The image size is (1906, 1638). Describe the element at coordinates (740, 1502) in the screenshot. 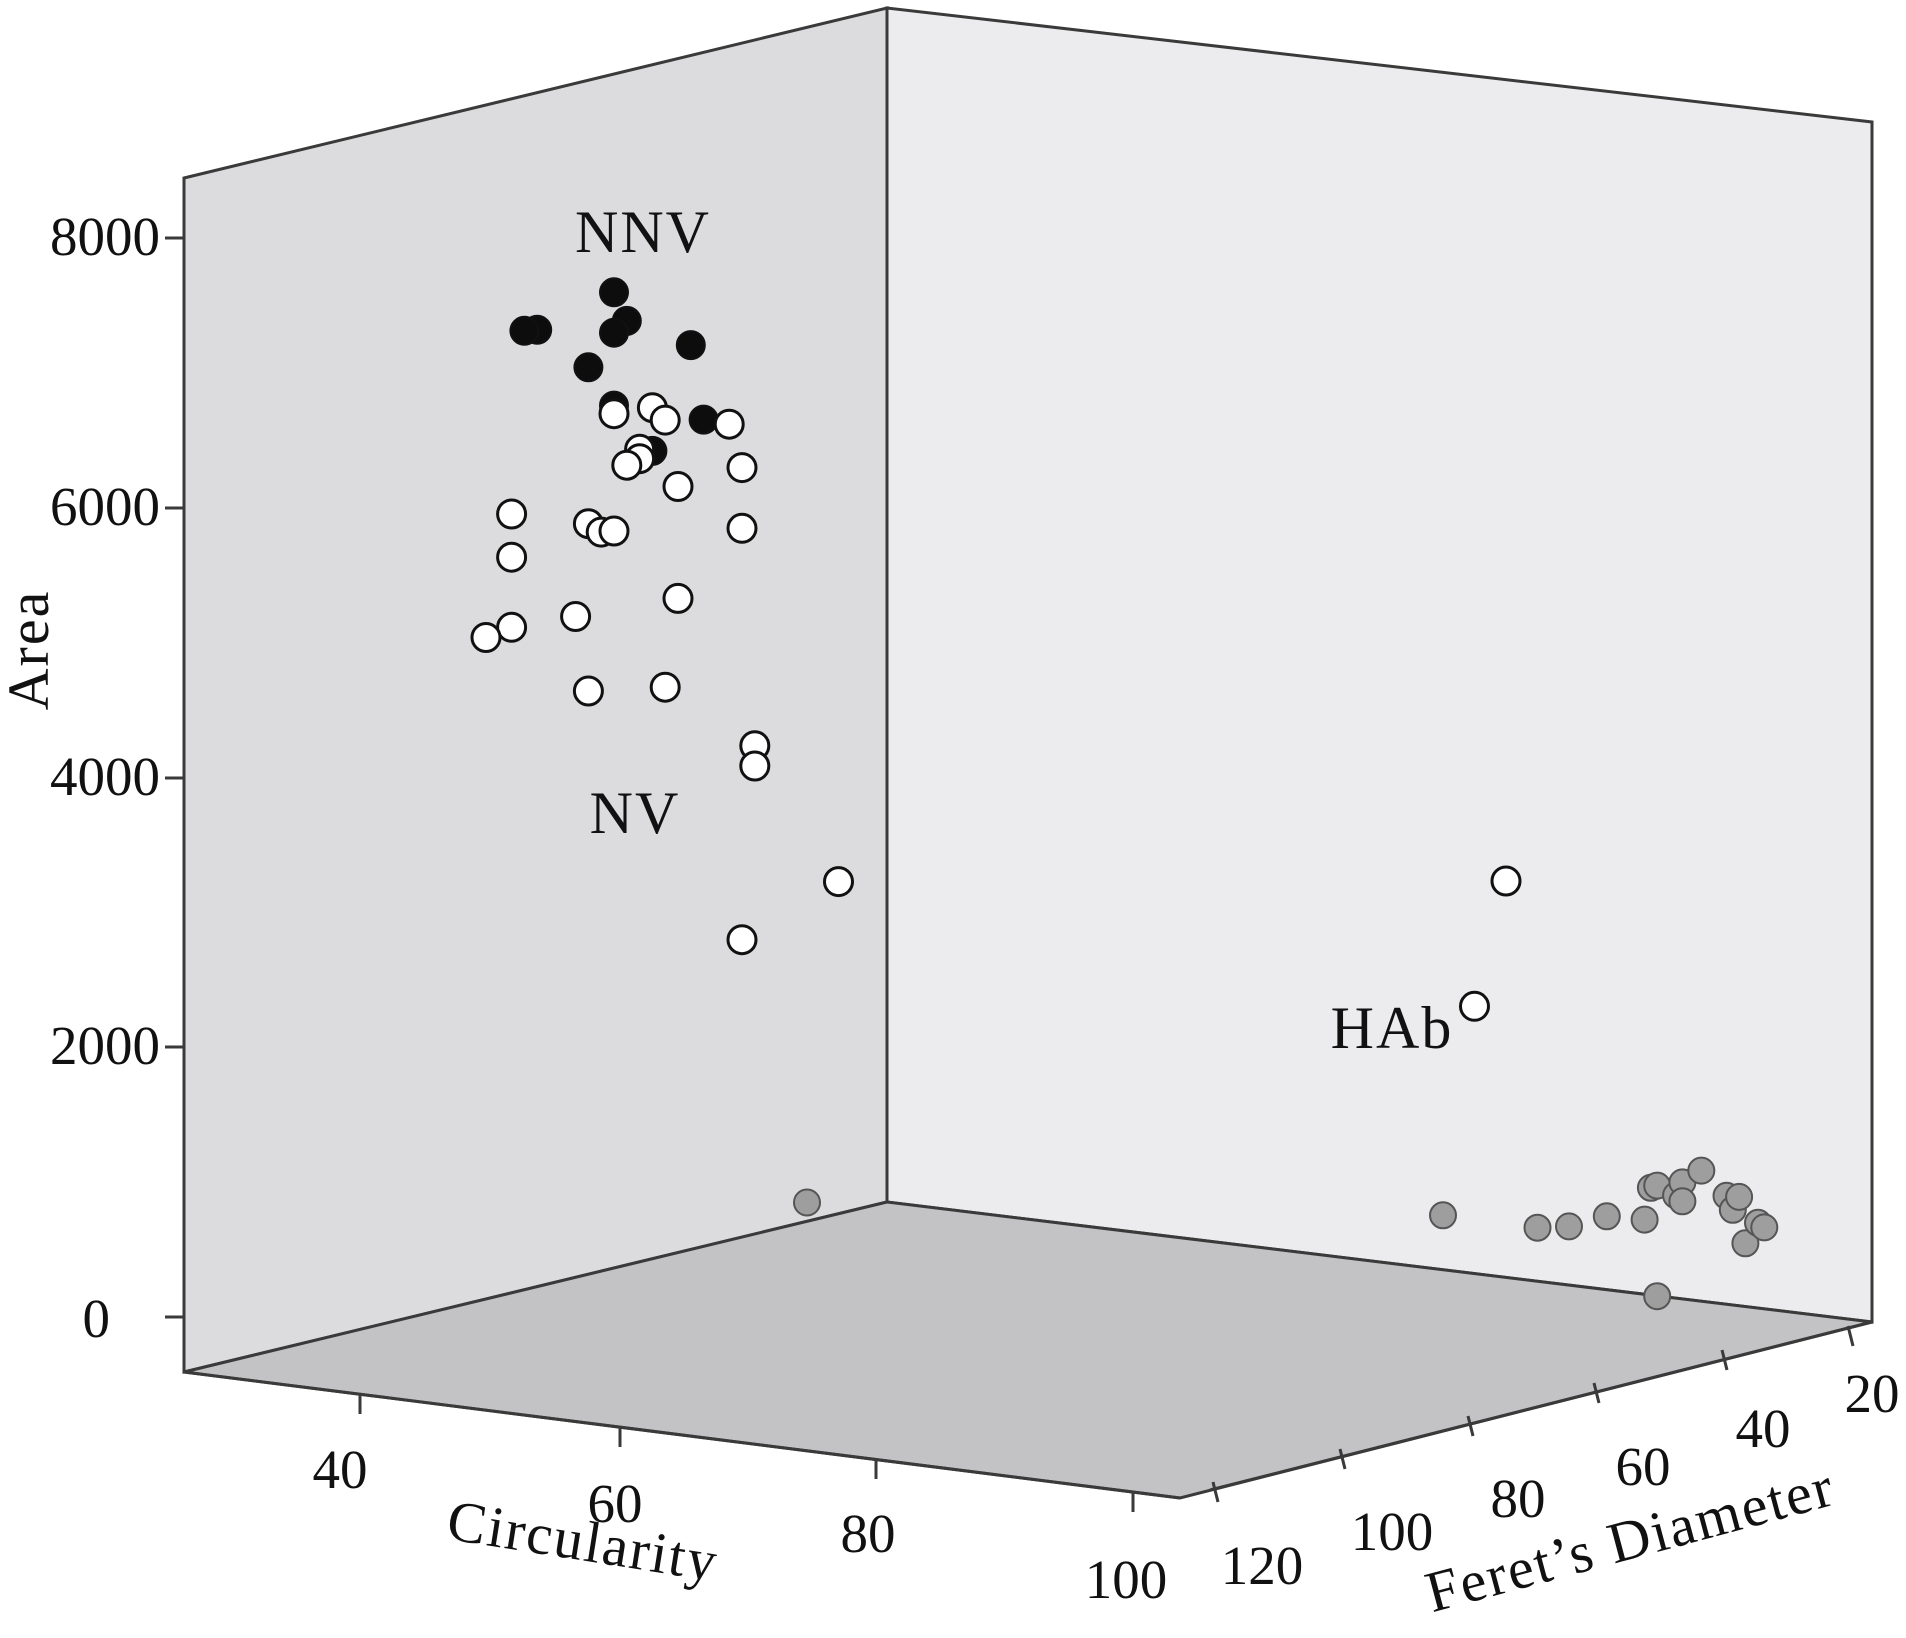

I see `x-axis-ticks: 40 60 80 100` at that location.